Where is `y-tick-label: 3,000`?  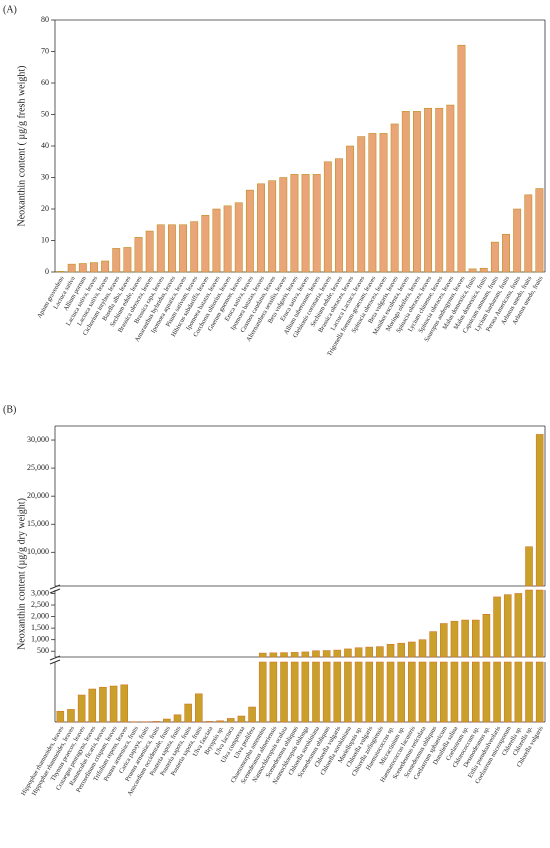 y-tick-label: 3,000 is located at coordinates (40, 592).